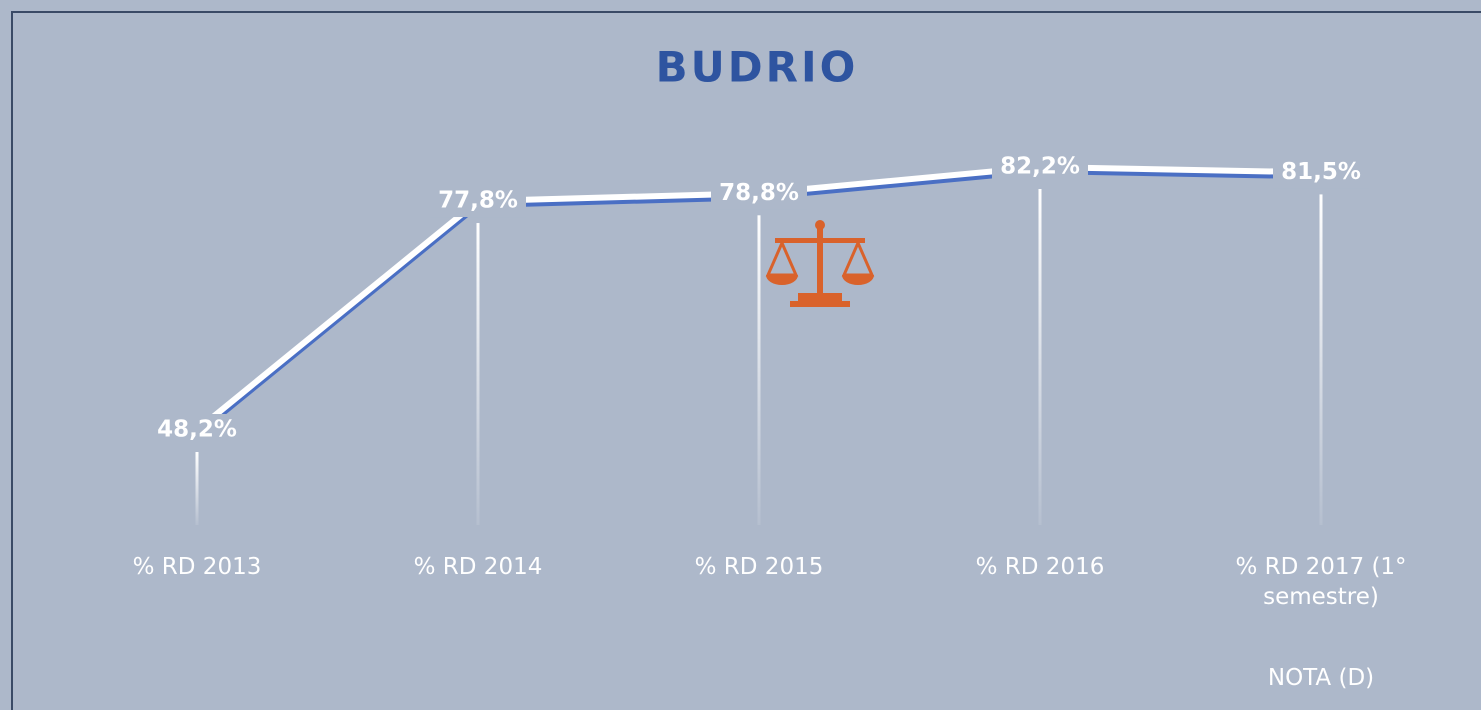 This screenshot has width=1481, height=710. I want to click on data-label: 48,2%, so click(197, 430).